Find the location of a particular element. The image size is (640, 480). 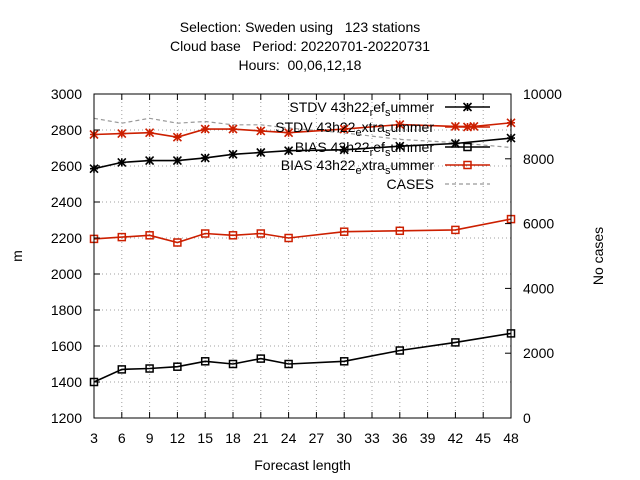

x-tick-label: 36 is located at coordinates (400, 438).